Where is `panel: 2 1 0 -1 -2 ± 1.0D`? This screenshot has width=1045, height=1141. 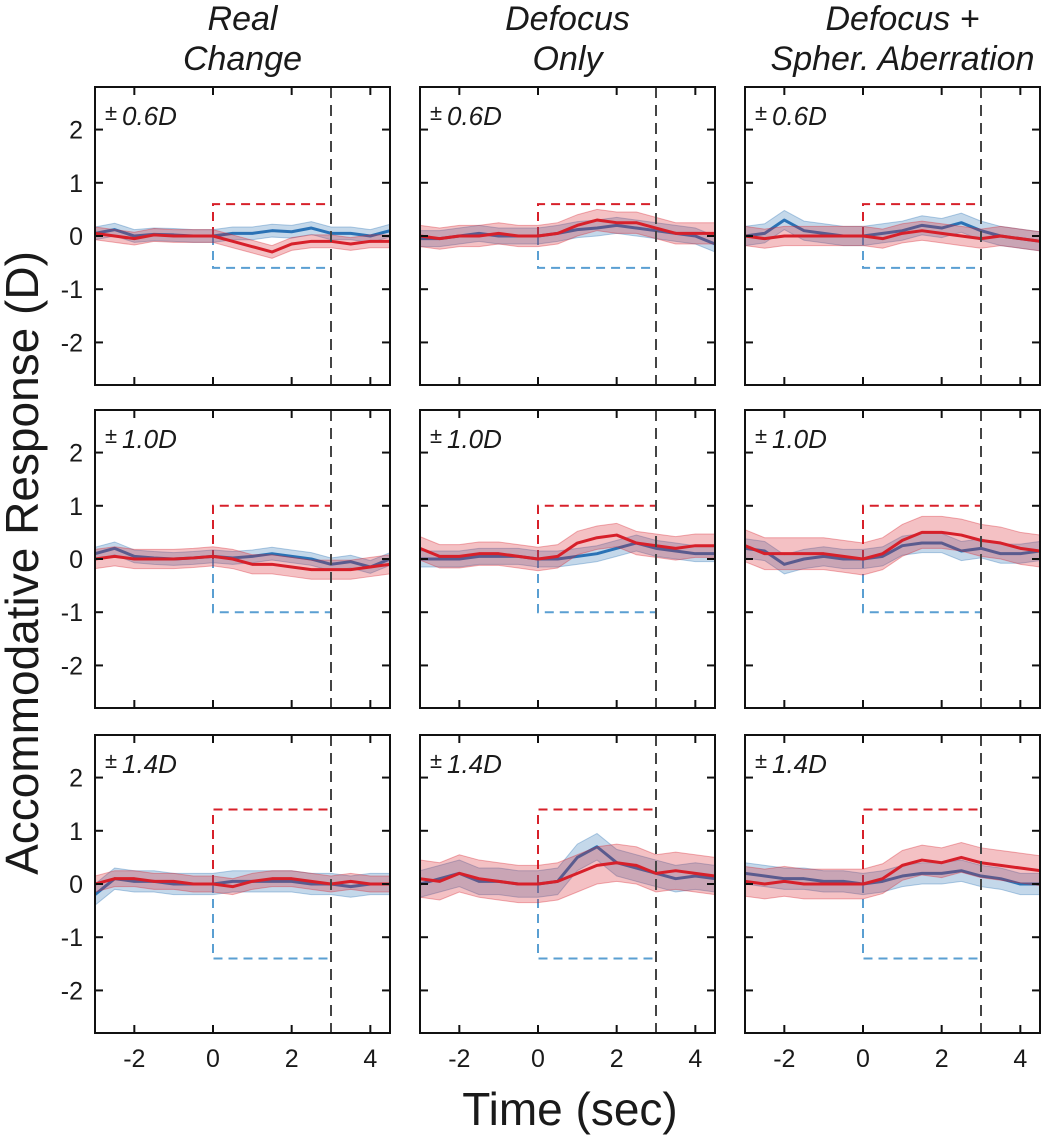 panel: 2 1 0 -1 -2 ± 1.0D is located at coordinates (226, 559).